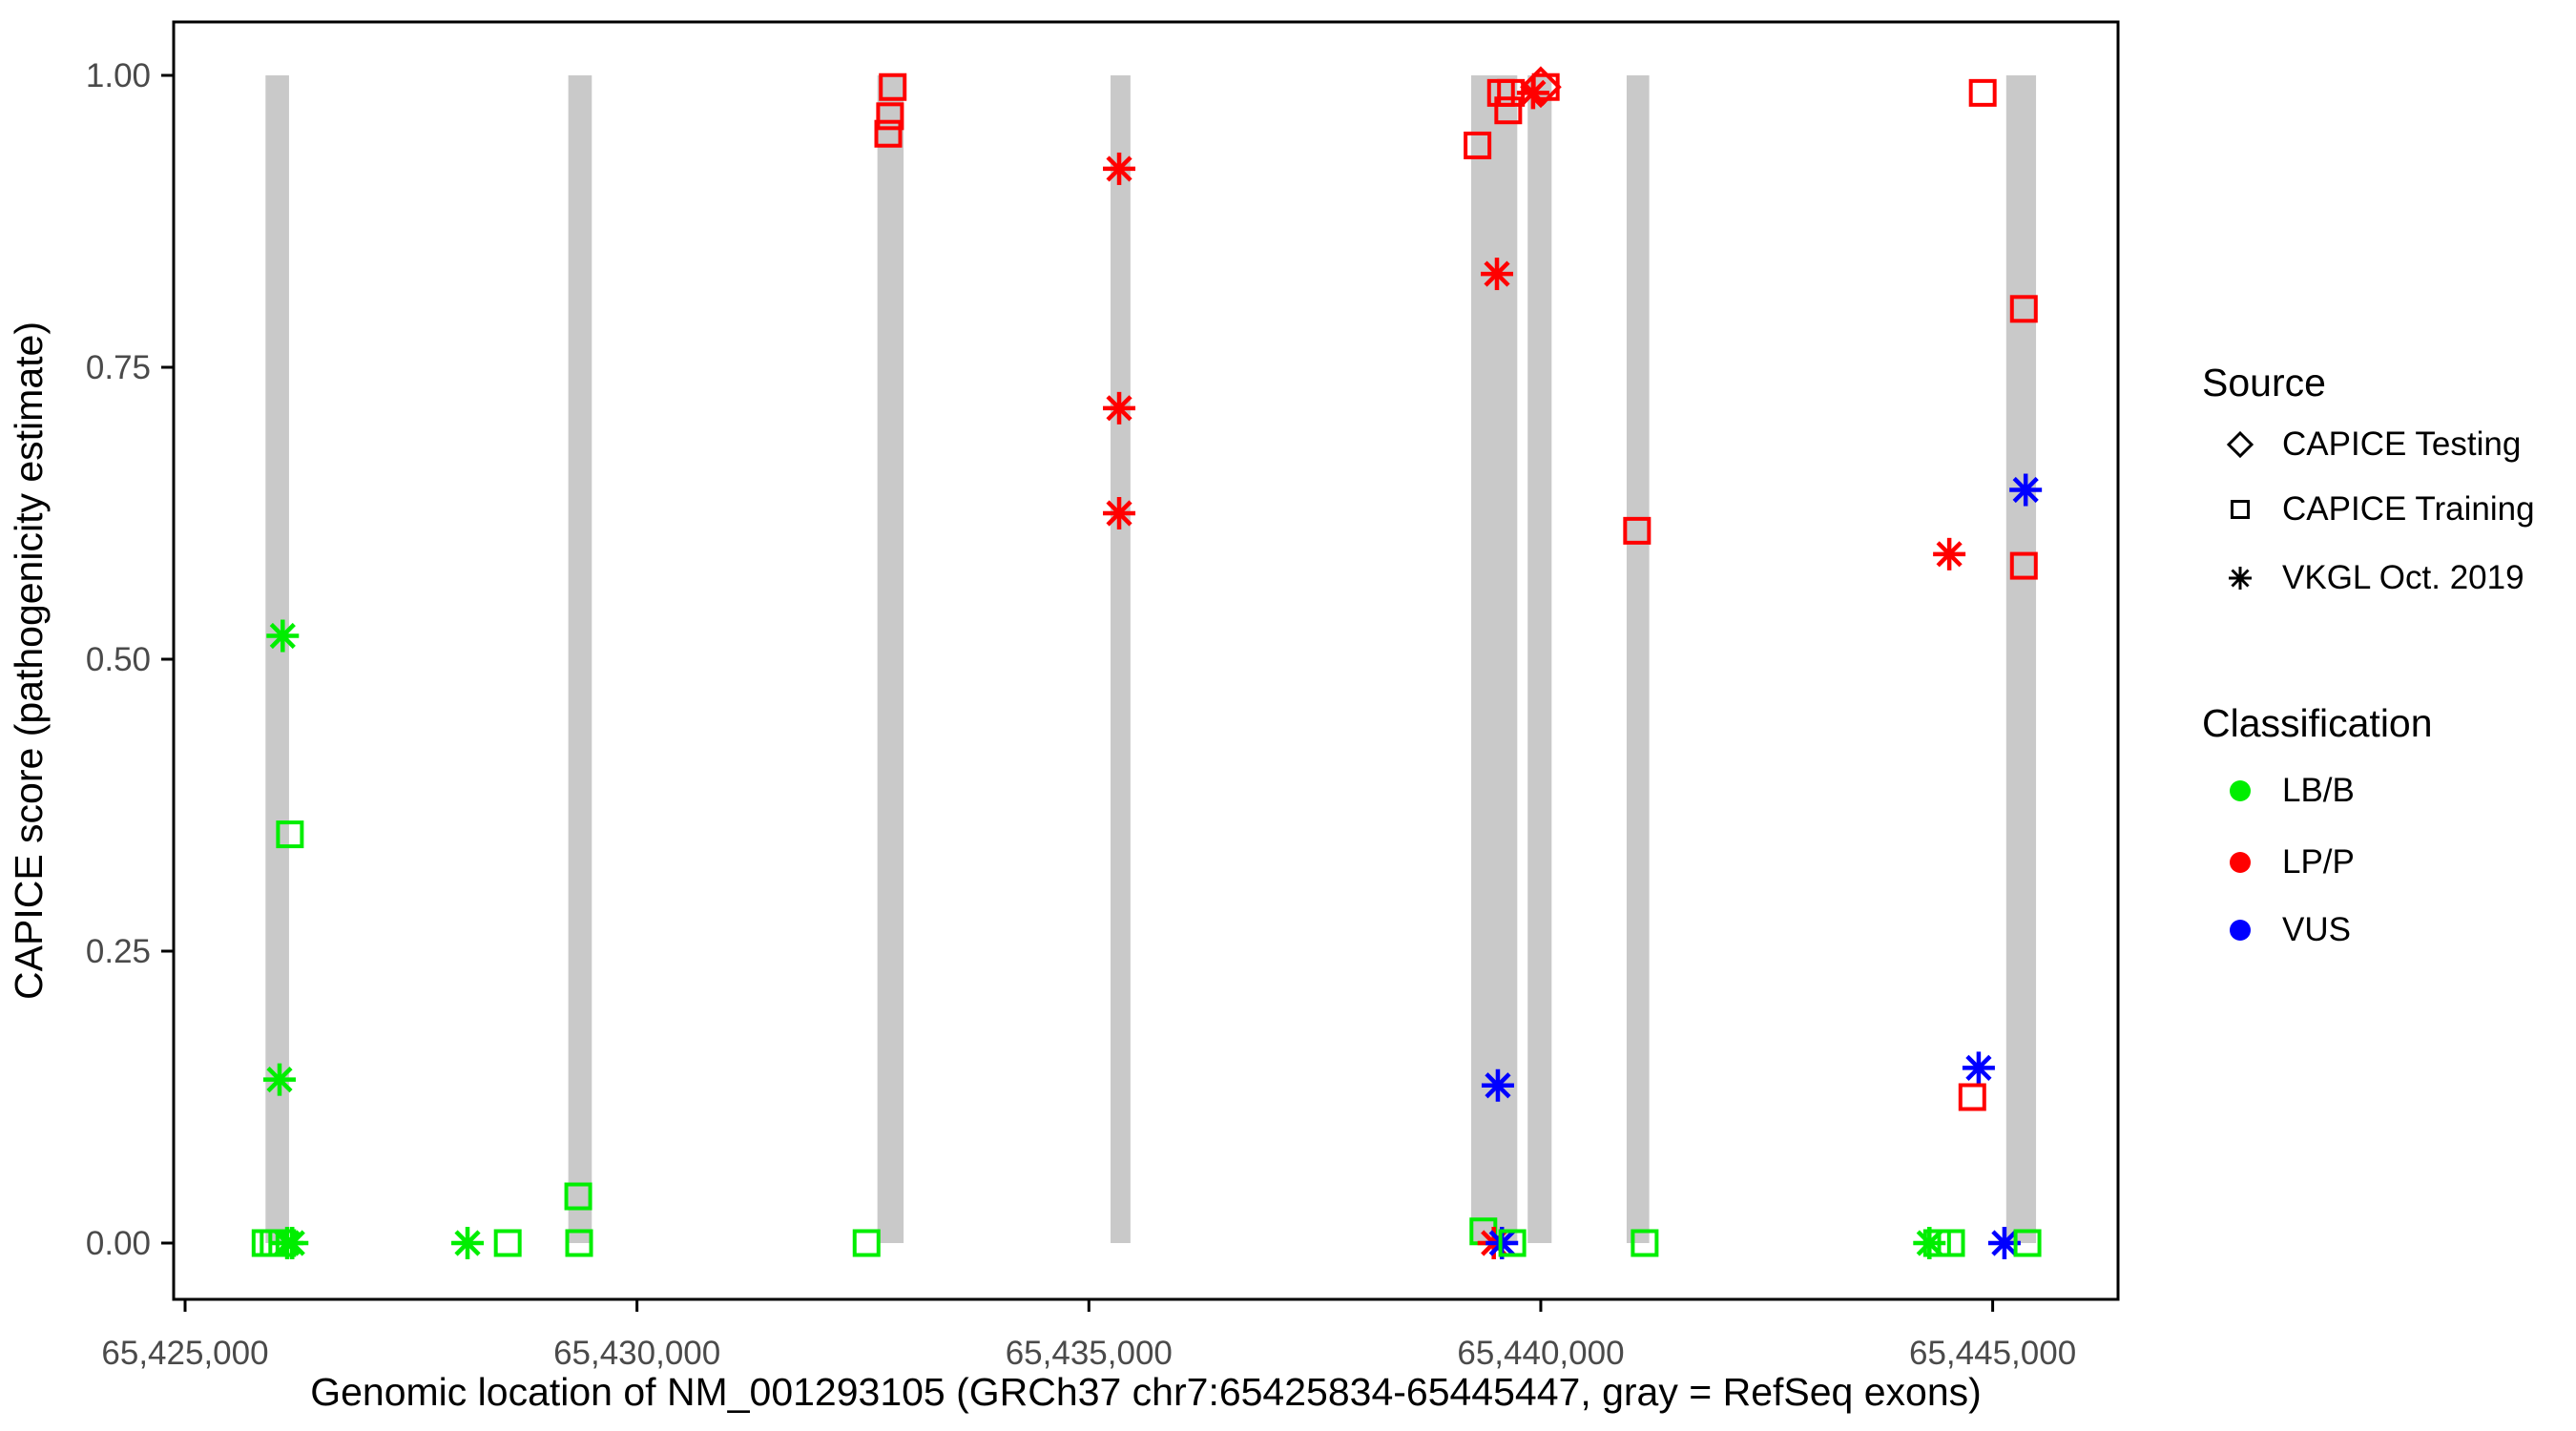  I want to click on y-tick-label: 0.25, so click(118, 951).